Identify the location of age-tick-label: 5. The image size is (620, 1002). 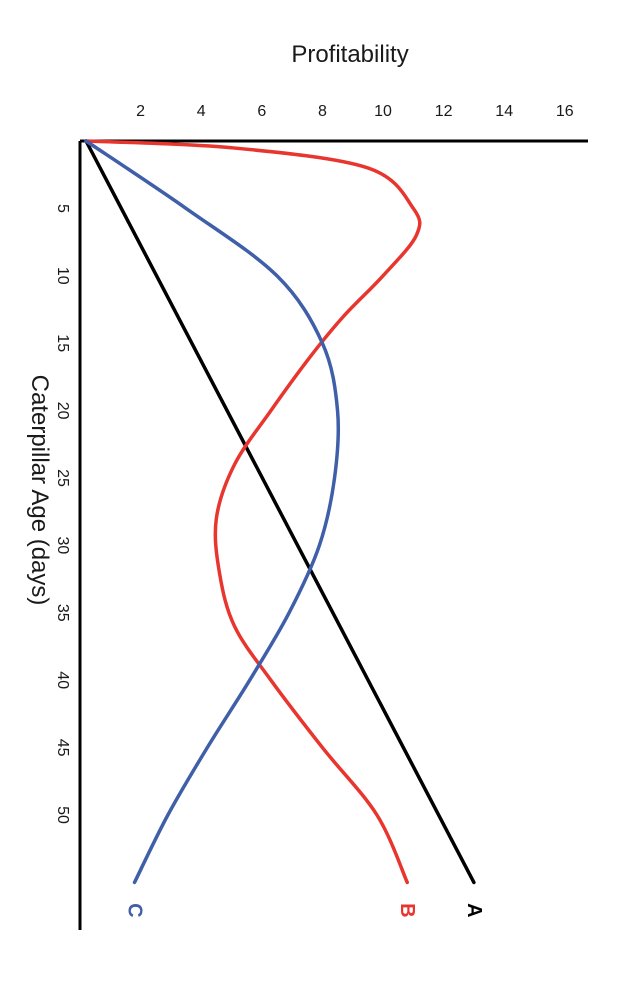
(62, 208).